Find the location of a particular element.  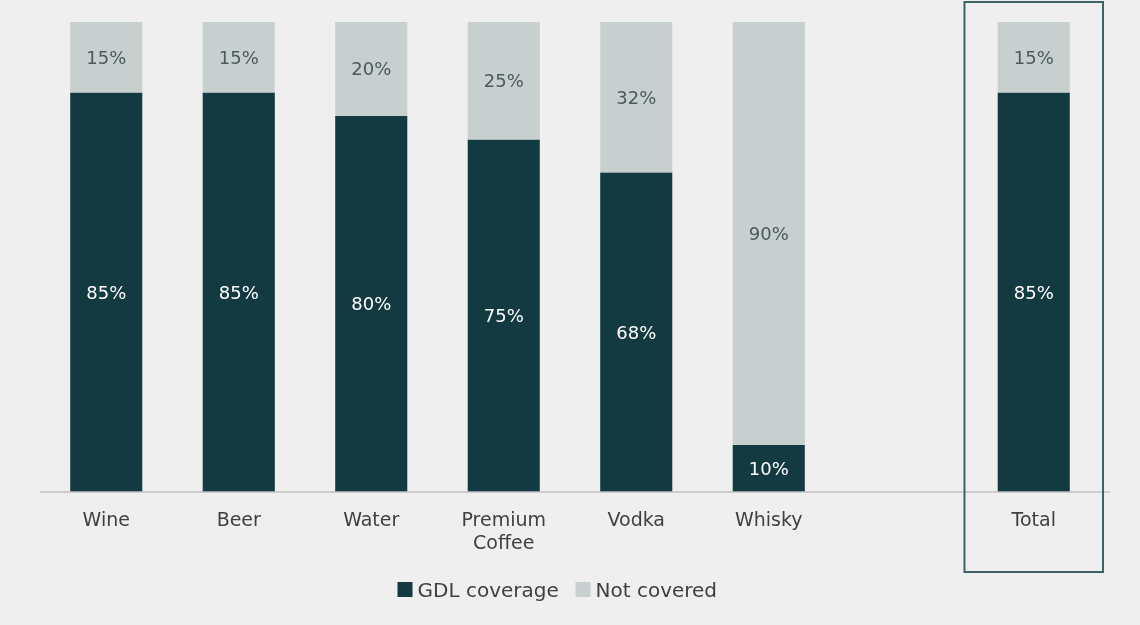

x-tick-label: Wine is located at coordinates (106, 519).